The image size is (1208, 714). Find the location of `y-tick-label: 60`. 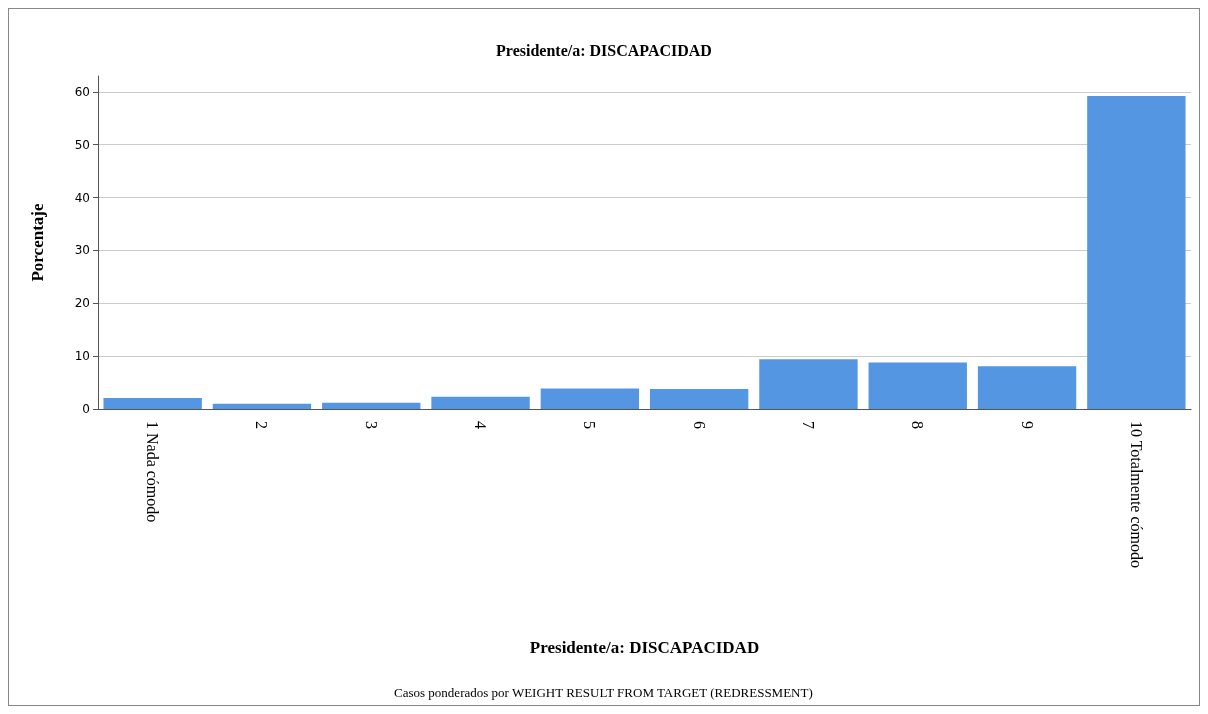

y-tick-label: 60 is located at coordinates (82, 91).